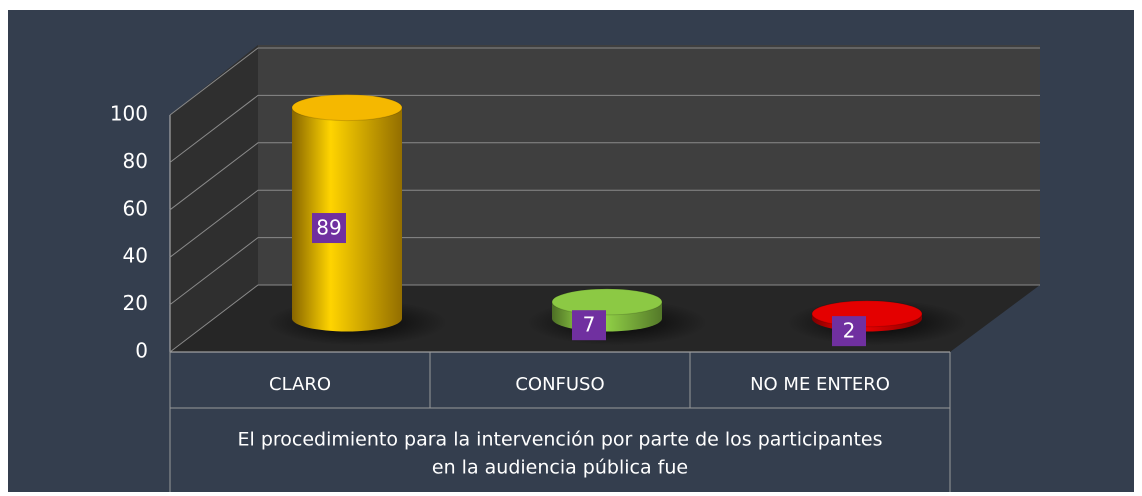 The width and height of the screenshot is (1142, 496). Describe the element at coordinates (135, 208) in the screenshot. I see `y-tick-label: 60` at that location.